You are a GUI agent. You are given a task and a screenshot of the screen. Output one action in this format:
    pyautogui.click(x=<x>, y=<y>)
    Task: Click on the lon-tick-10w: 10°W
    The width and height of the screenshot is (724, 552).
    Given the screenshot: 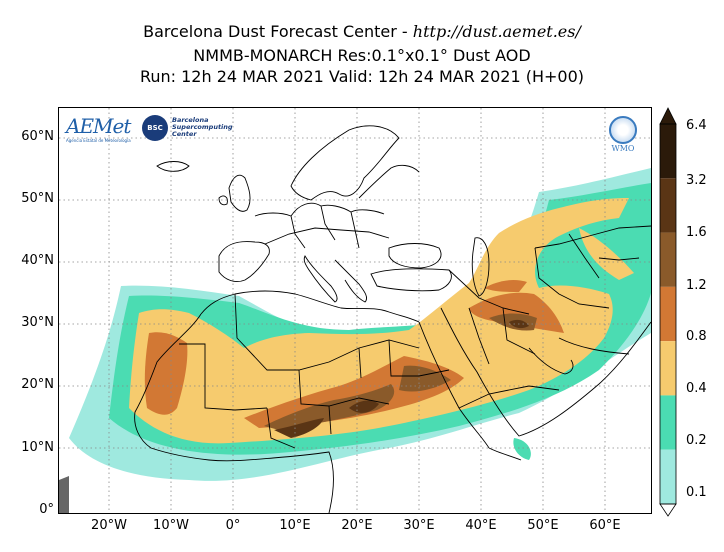 What is the action you would take?
    pyautogui.click(x=171, y=525)
    